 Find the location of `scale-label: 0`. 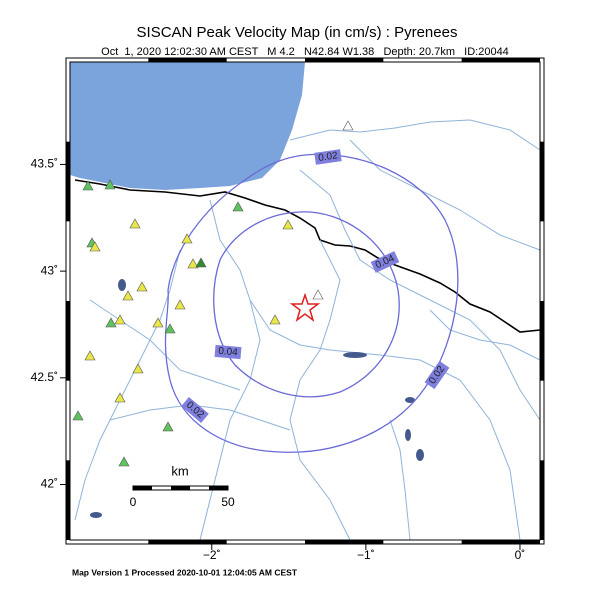

scale-label: 0 is located at coordinates (133, 502).